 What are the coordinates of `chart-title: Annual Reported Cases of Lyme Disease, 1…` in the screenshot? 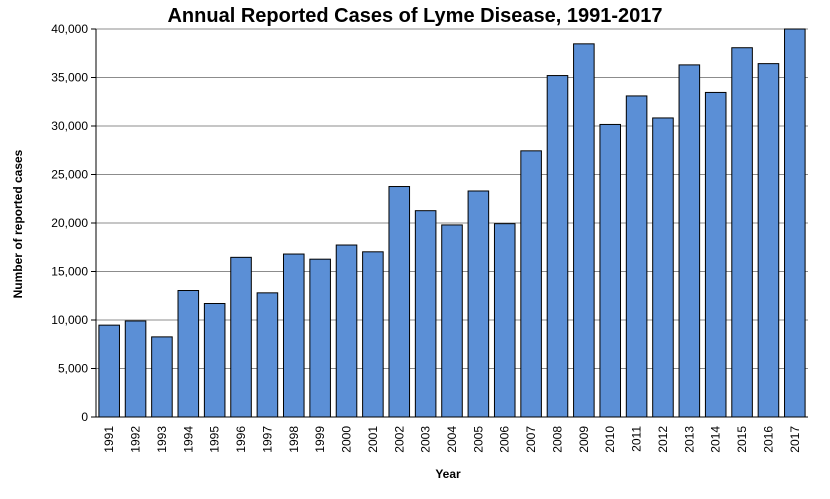 It's located at (415, 16).